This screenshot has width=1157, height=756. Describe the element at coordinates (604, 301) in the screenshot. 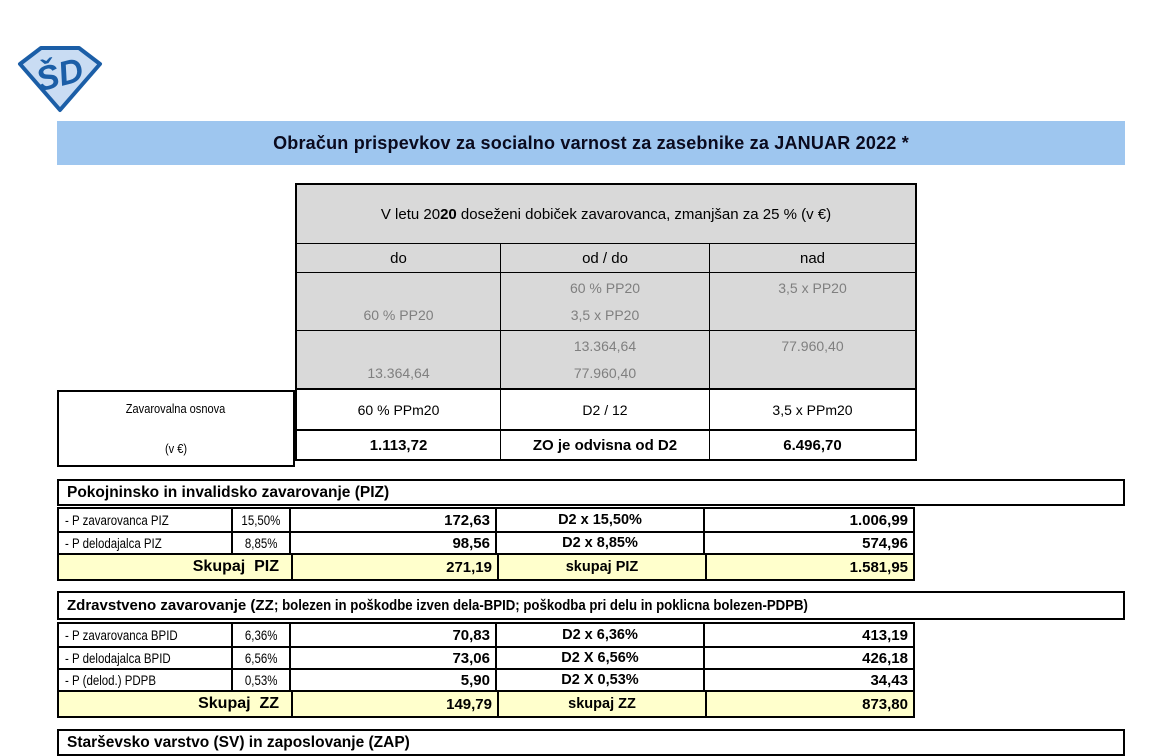

I see `range-pp-od-do: 60 % PP20 3,5 x PP20` at that location.